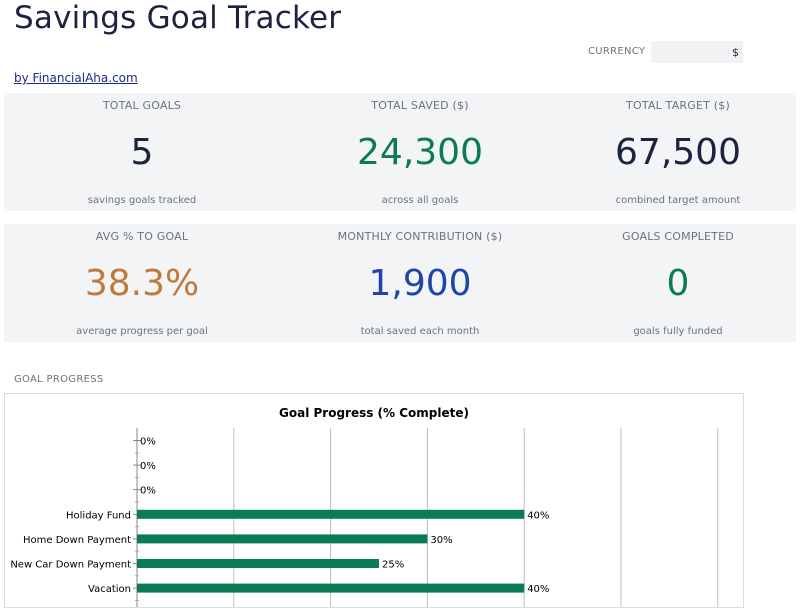 The height and width of the screenshot is (608, 800). Describe the element at coordinates (142, 105) in the screenshot. I see `stat-label: TOTAL GOALS` at that location.